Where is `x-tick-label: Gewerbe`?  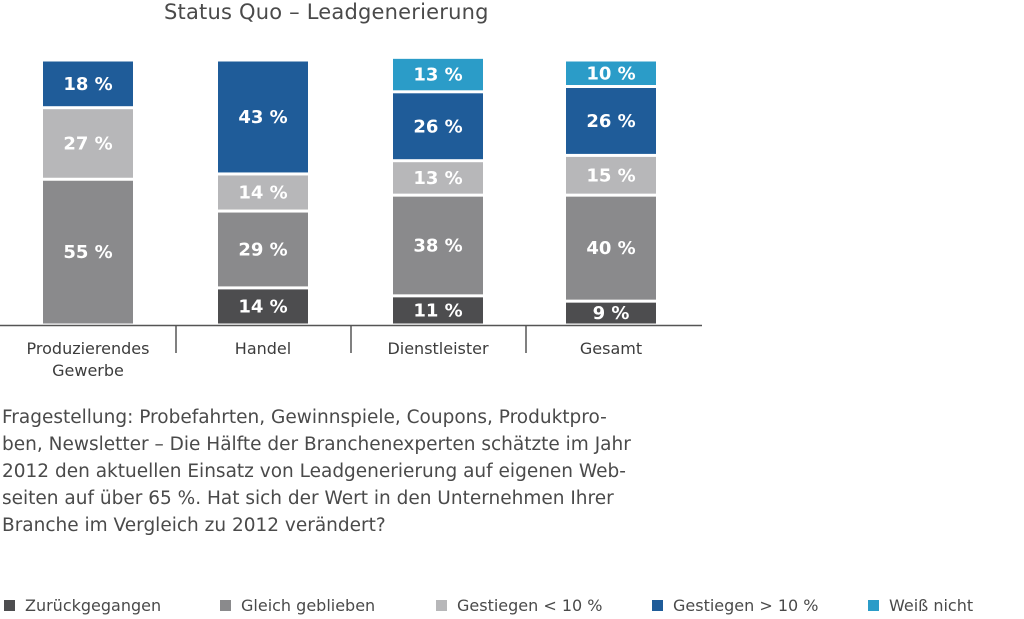 x-tick-label: Gewerbe is located at coordinates (88, 370).